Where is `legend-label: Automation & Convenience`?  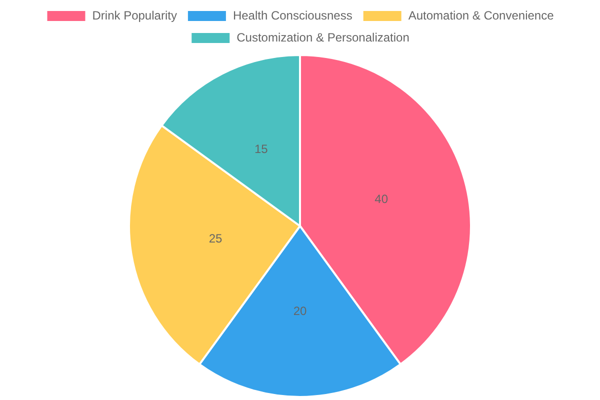 legend-label: Automation & Convenience is located at coordinates (481, 15).